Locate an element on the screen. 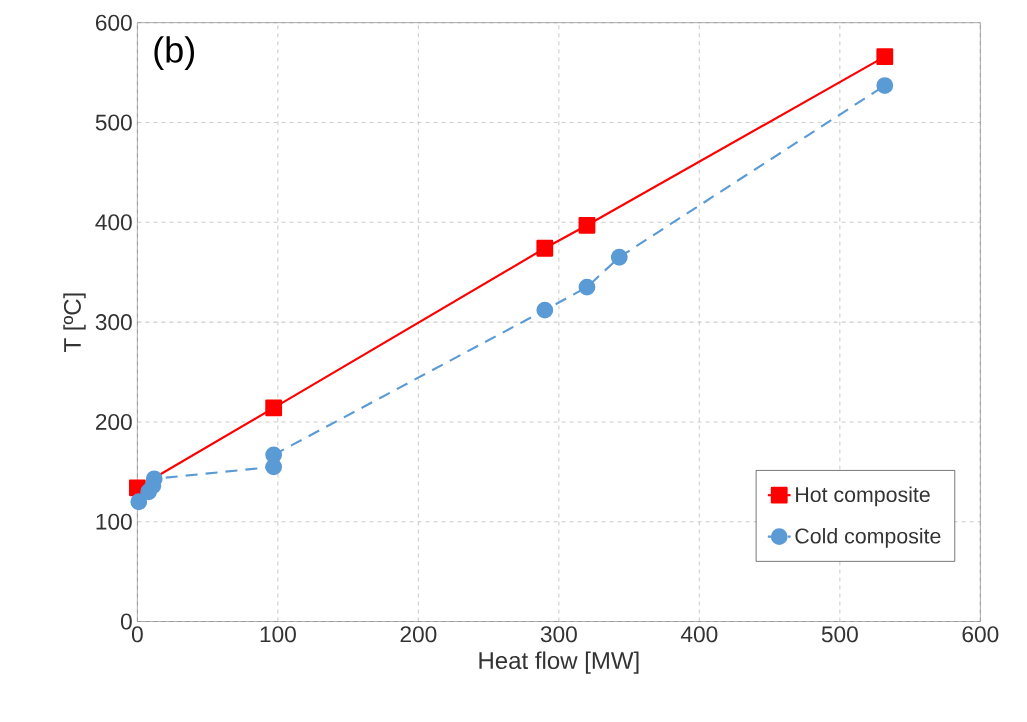  x-tick-label: 400 is located at coordinates (699, 634).